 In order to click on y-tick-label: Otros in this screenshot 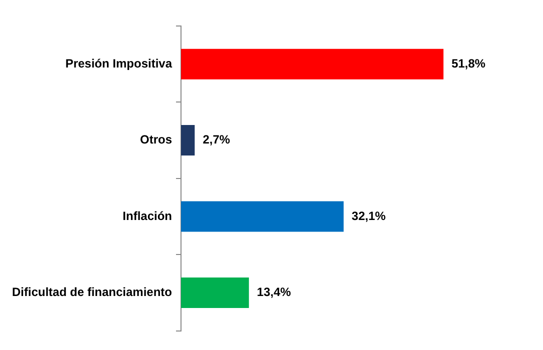, I will do `click(156, 139)`.